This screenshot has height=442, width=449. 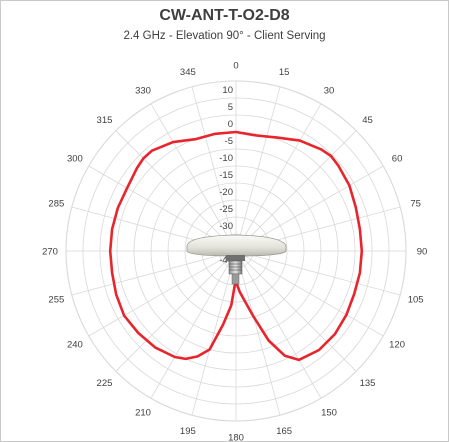 What do you see at coordinates (329, 90) in the screenshot?
I see `angle-tick-label: 30` at bounding box center [329, 90].